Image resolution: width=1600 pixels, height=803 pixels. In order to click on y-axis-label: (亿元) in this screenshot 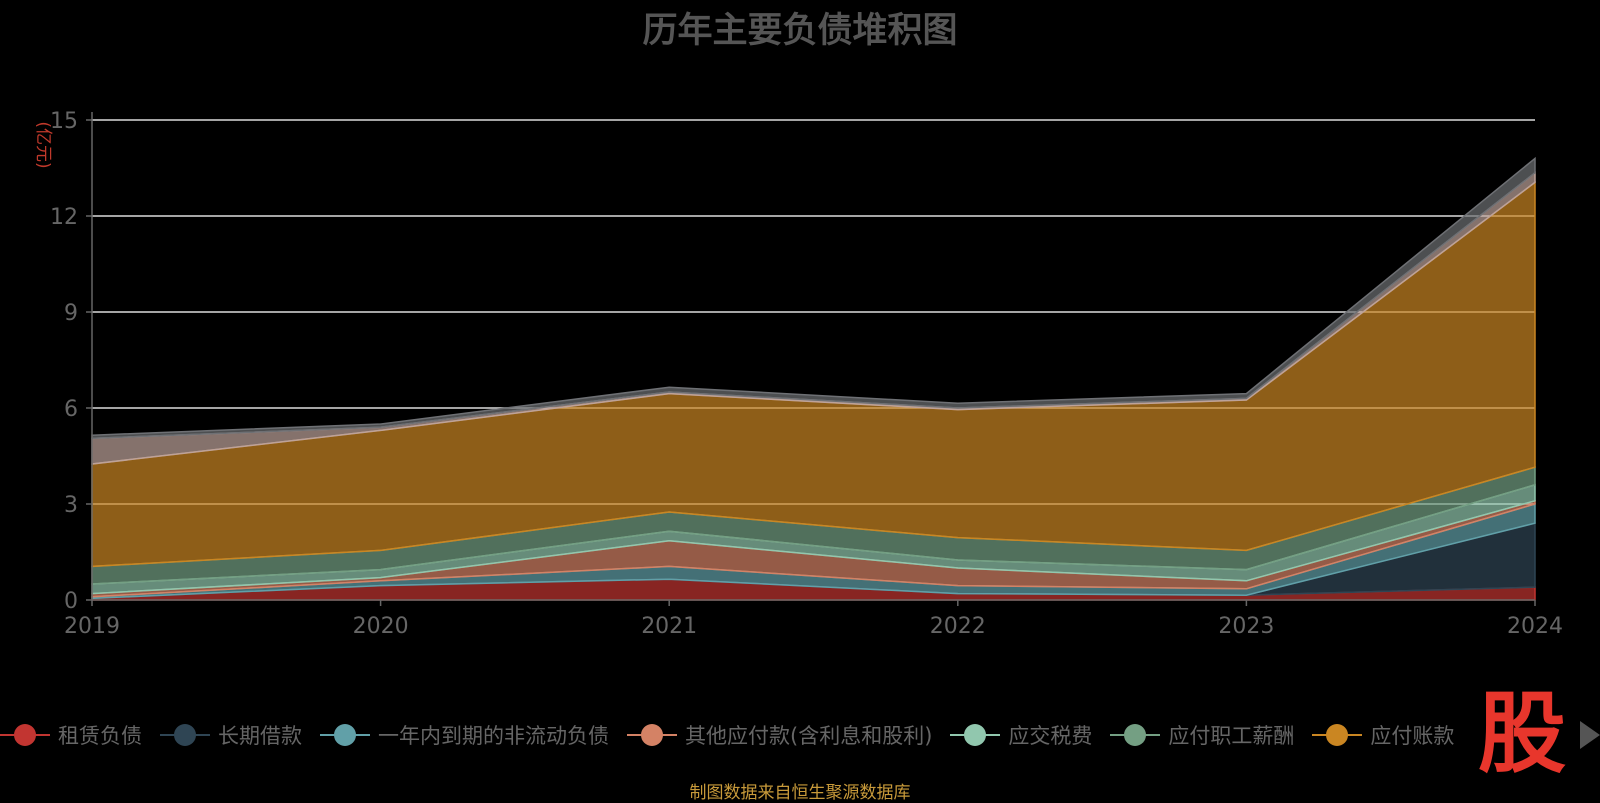, I will do `click(43, 144)`.